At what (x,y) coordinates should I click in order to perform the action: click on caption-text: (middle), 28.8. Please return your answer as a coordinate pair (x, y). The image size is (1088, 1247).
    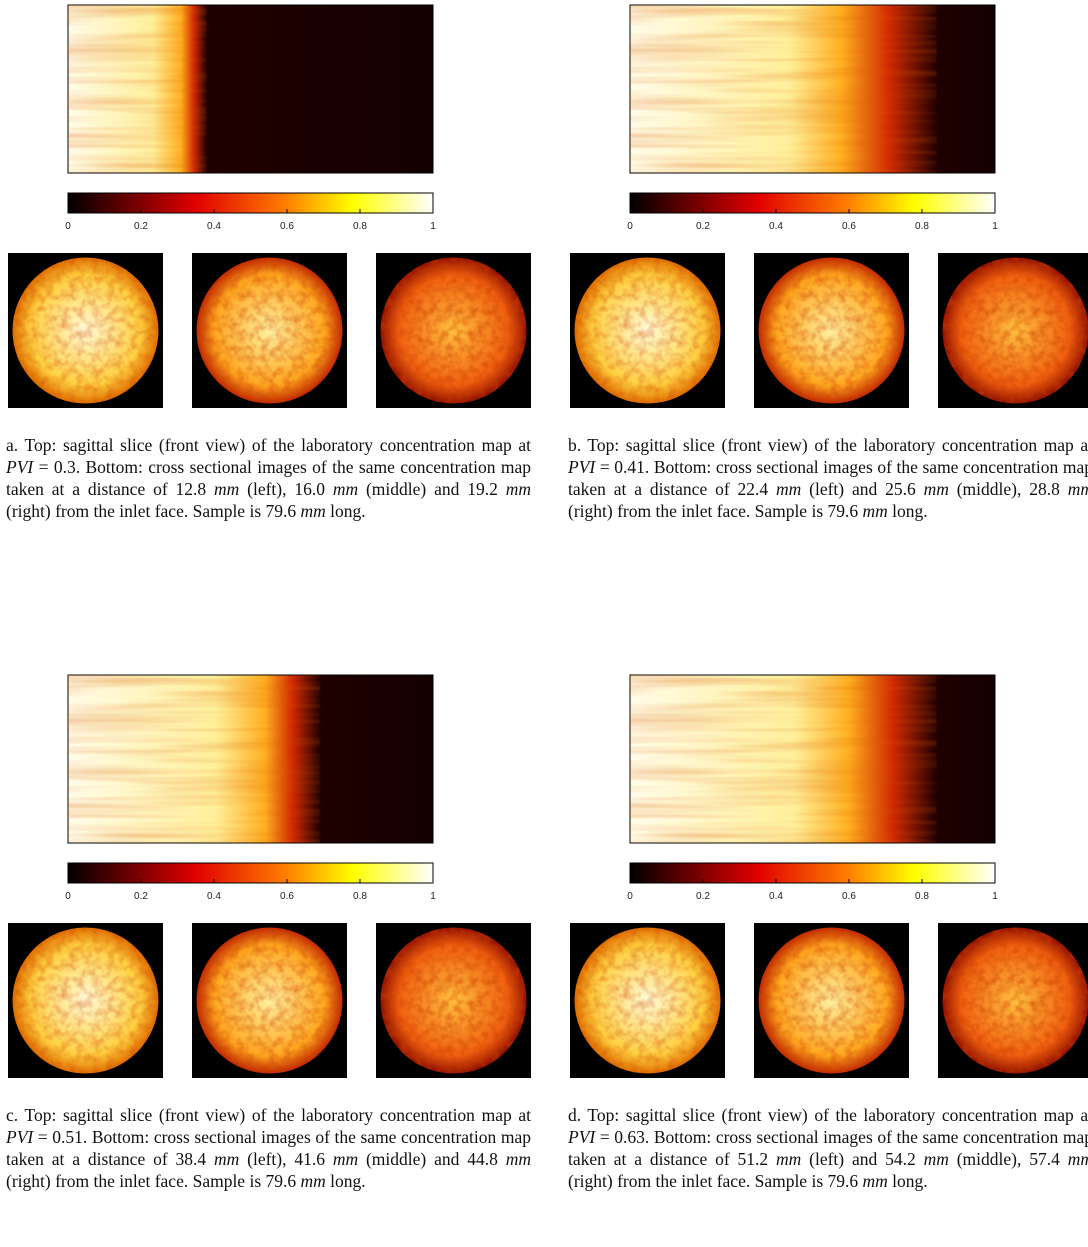
    Looking at the image, I should click on (1008, 489).